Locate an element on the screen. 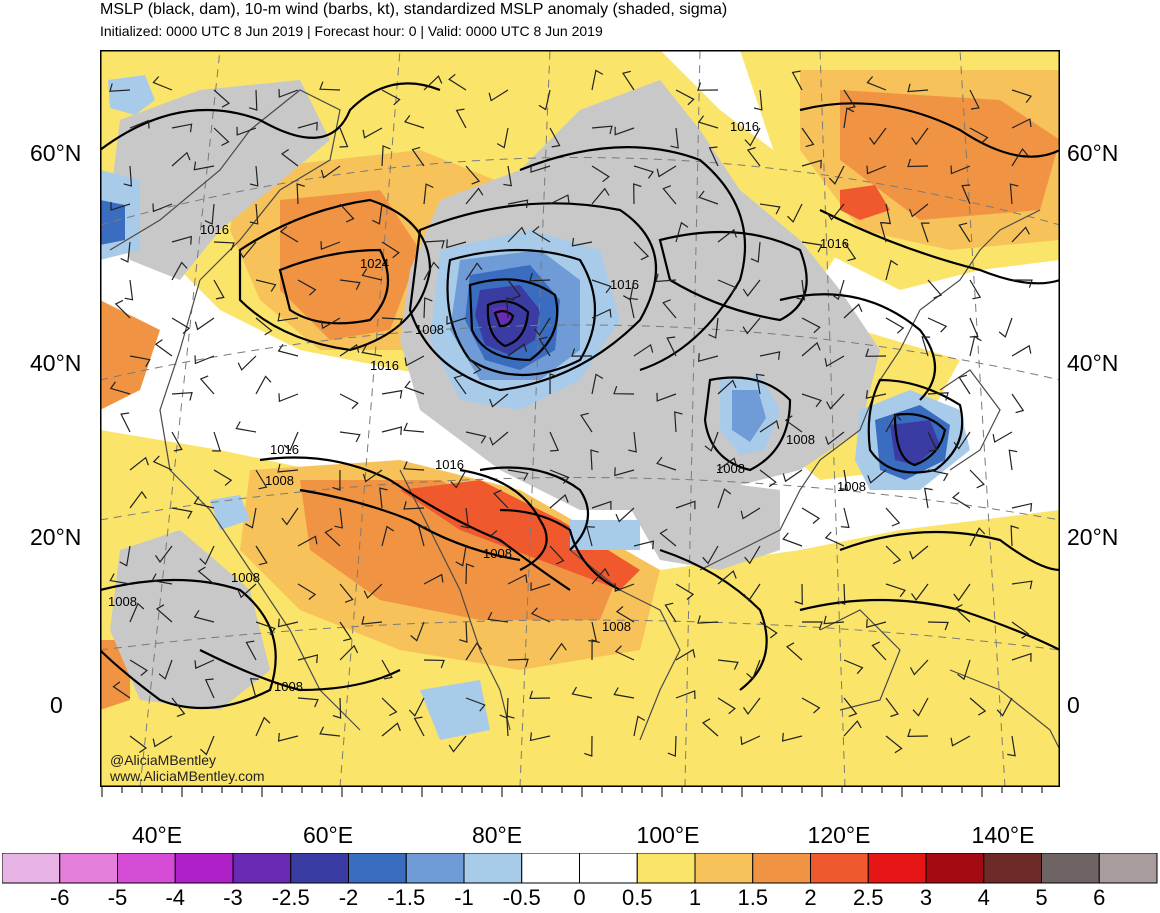  anomaly-positive-25-himalaya is located at coordinates (520, 535).